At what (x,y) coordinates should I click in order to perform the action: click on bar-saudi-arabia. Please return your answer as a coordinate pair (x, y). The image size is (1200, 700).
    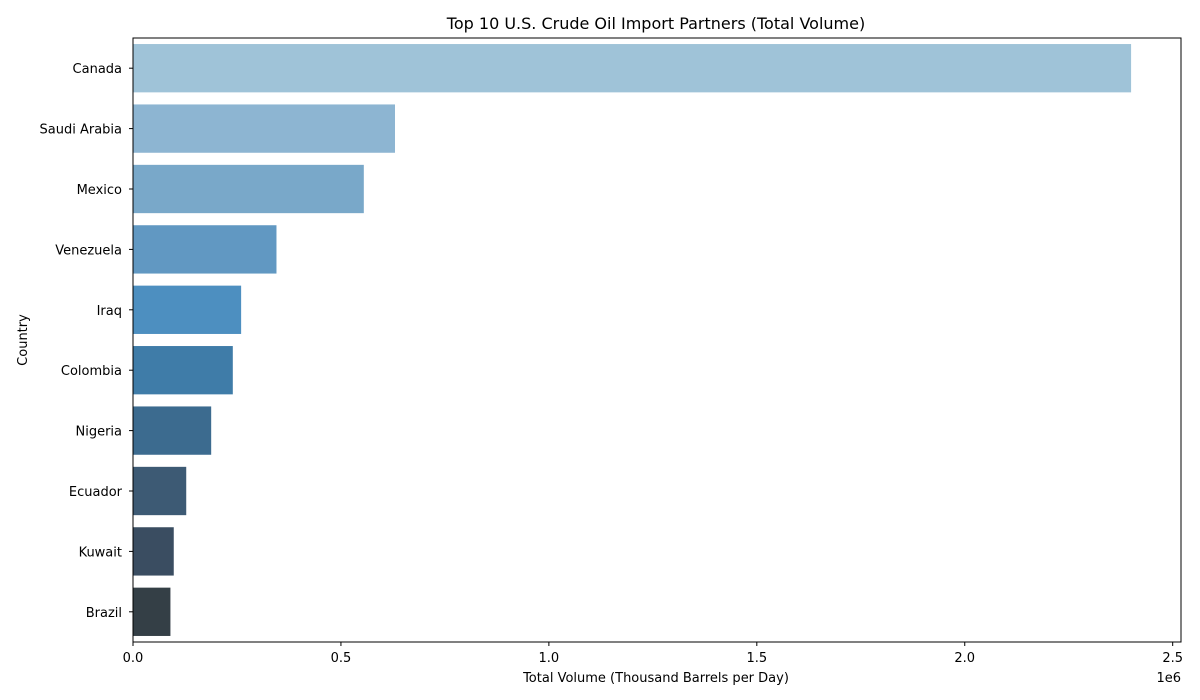
    Looking at the image, I should click on (264, 128).